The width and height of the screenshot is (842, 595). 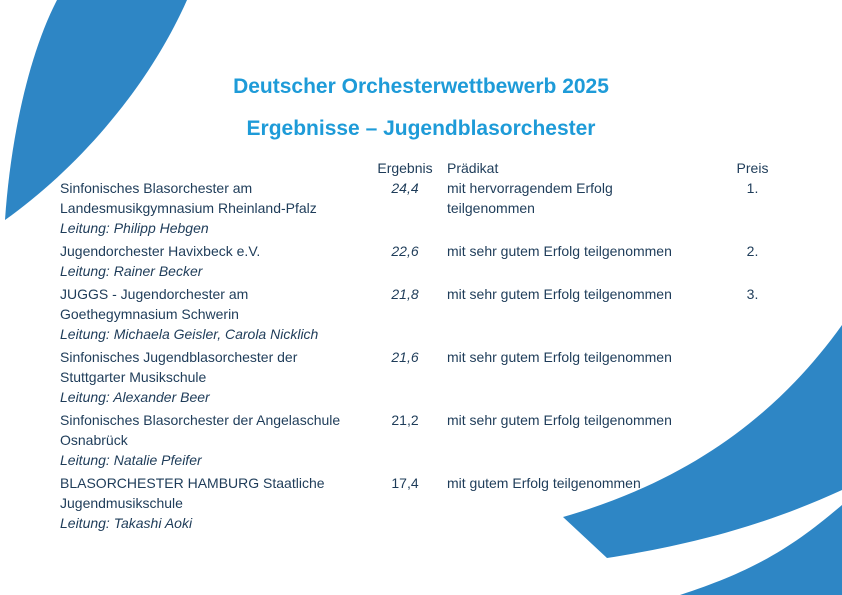 What do you see at coordinates (752, 251) in the screenshot?
I see `preis-value: 2.` at bounding box center [752, 251].